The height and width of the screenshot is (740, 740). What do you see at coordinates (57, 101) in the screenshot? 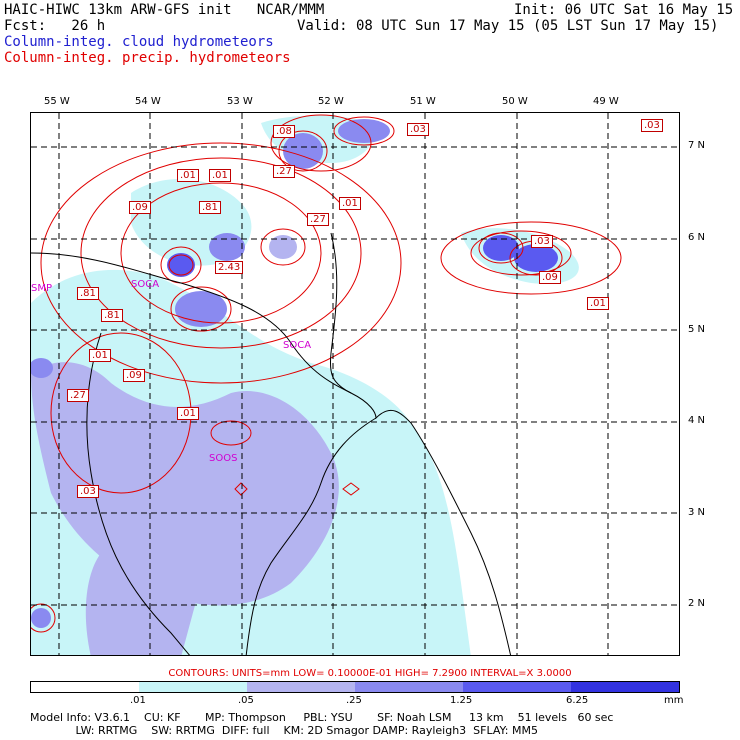
I see `lon-label: 55 W` at bounding box center [57, 101].